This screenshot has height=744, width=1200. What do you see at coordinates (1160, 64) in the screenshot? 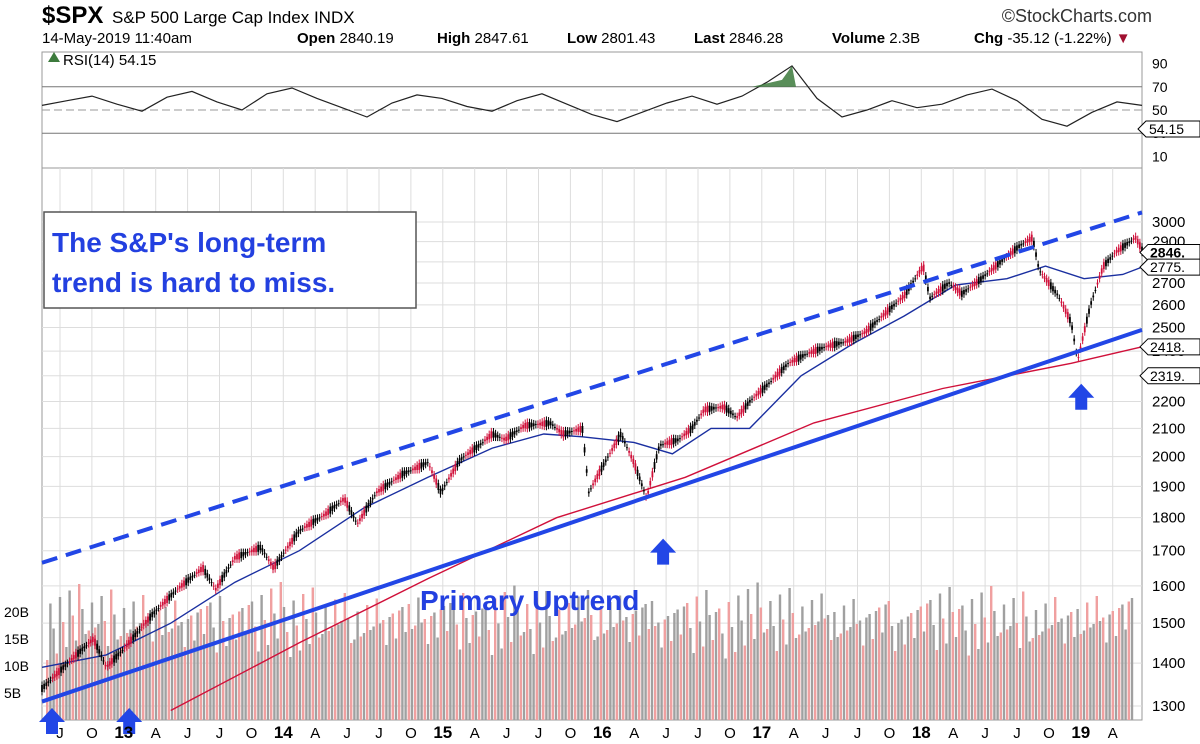
I see `rsi-tick-90: 90` at bounding box center [1160, 64].